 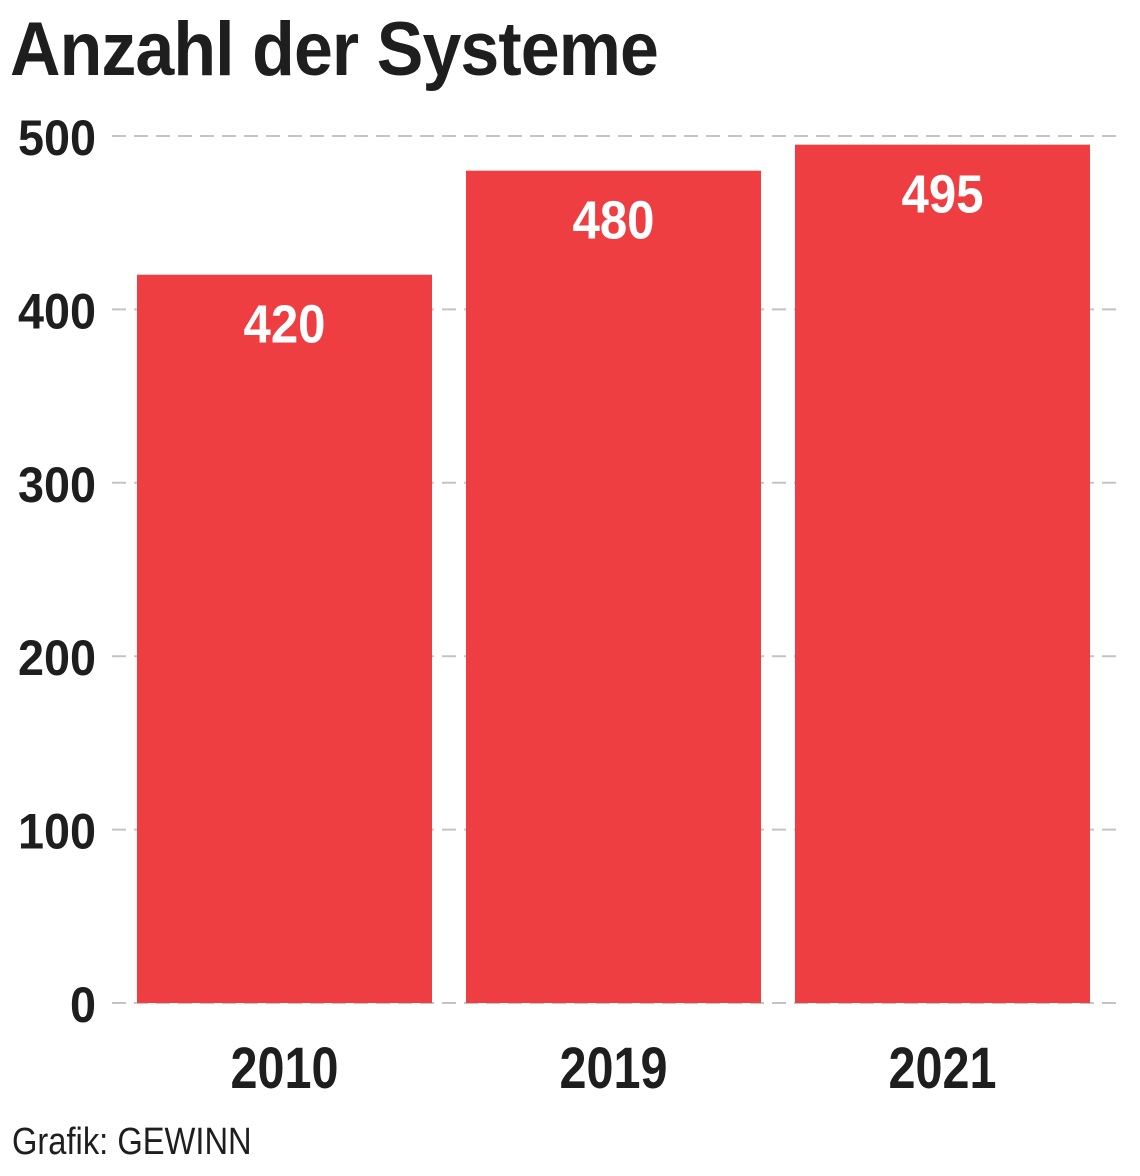 I want to click on bar-value-label: 495, so click(x=943, y=195).